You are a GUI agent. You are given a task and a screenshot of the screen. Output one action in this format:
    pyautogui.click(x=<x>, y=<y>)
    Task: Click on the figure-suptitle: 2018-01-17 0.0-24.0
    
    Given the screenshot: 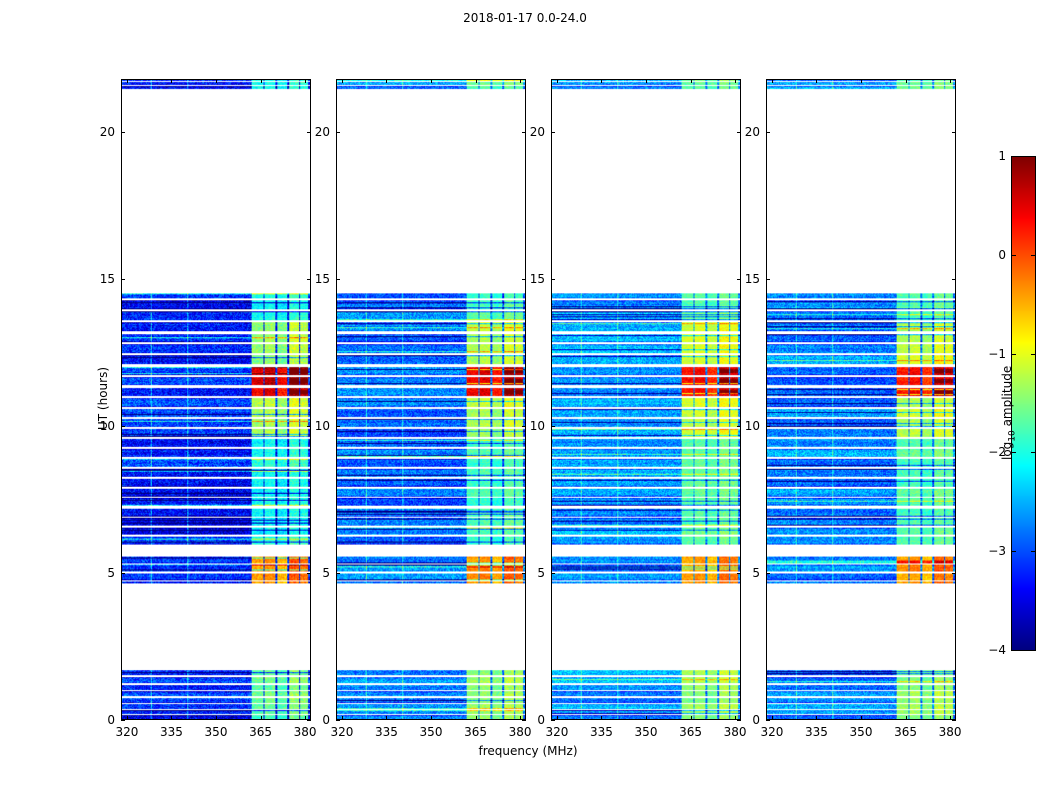 What is the action you would take?
    pyautogui.click(x=525, y=18)
    